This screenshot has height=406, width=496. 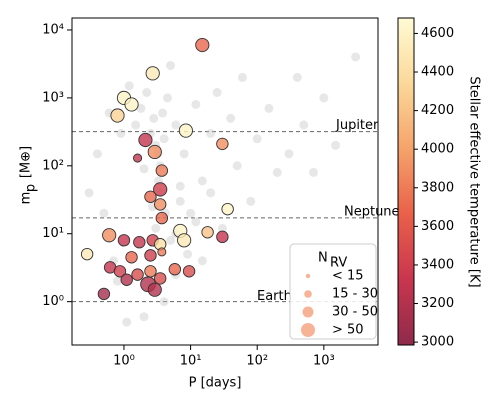 What do you see at coordinates (437, 110) in the screenshot?
I see `colorbar-tick-label: 4200` at bounding box center [437, 110].